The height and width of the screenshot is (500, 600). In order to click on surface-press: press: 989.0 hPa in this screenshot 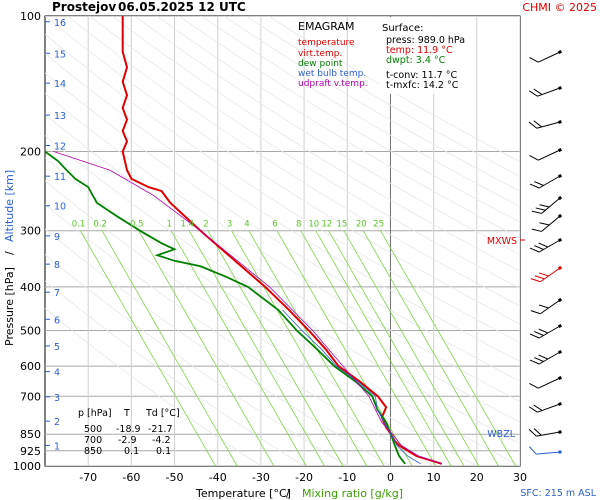, I will do `click(425, 40)`.